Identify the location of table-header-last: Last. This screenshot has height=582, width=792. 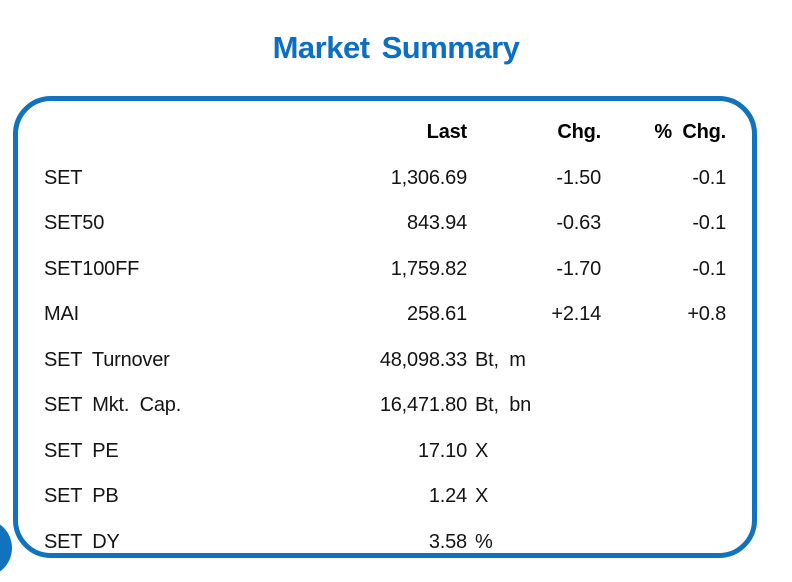
(447, 132).